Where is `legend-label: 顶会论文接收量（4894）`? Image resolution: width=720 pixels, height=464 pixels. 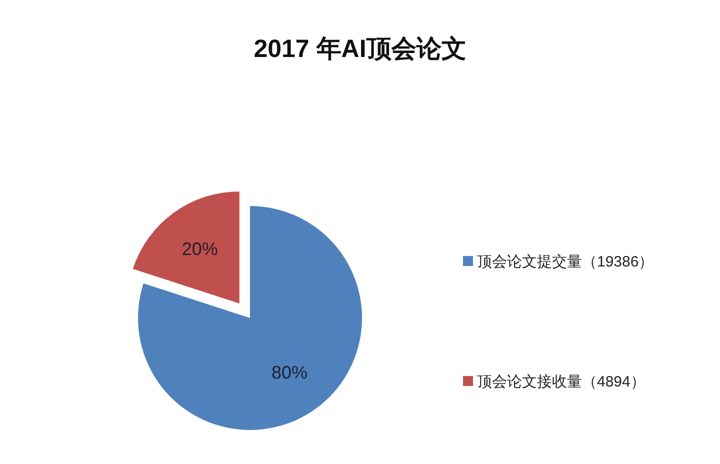 legend-label: 顶会论文接收量（4894） is located at coordinates (561, 382).